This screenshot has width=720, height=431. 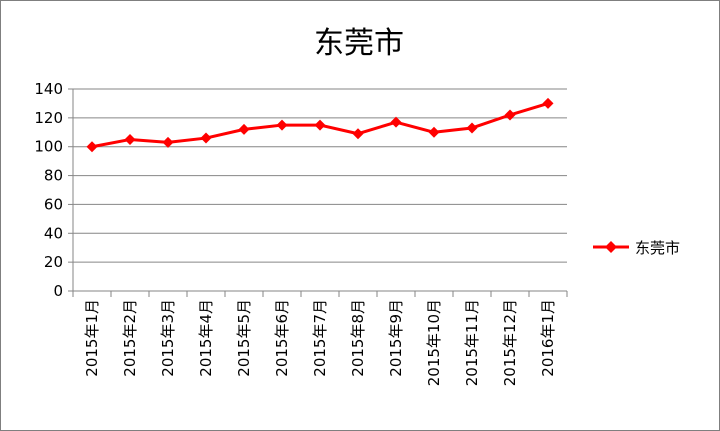 What do you see at coordinates (168, 338) in the screenshot?
I see `x-tick-label: 2015年3月` at bounding box center [168, 338].